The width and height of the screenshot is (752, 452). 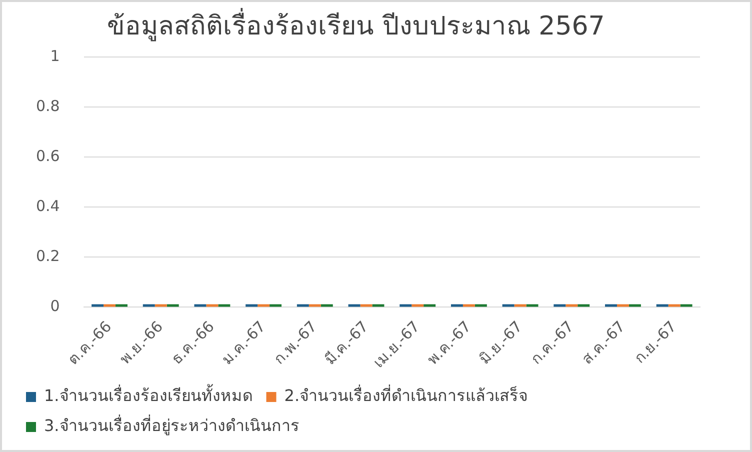 What do you see at coordinates (148, 395) in the screenshot?
I see `legend-label: 1.จำนวนเรื่องร้องเรียนทั้งหมด` at bounding box center [148, 395].